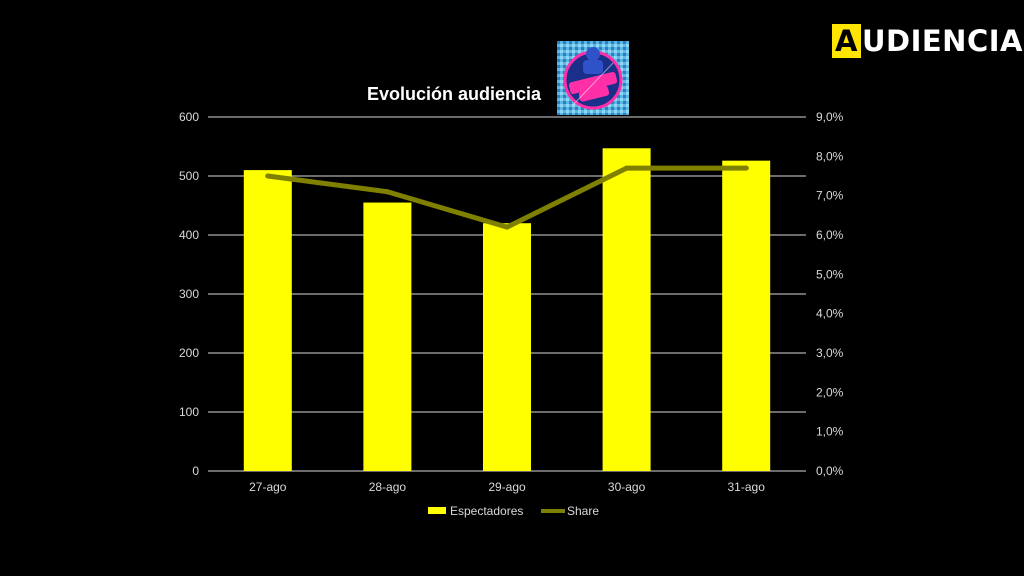 The height and width of the screenshot is (576, 1024). Describe the element at coordinates (593, 78) in the screenshot. I see `show-logo` at that location.